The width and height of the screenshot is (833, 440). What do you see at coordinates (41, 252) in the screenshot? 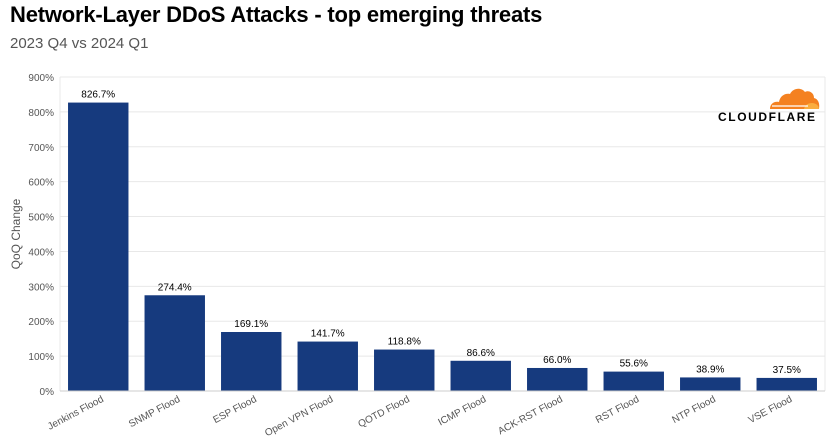
I see `y-tick-label: 400%` at bounding box center [41, 252].